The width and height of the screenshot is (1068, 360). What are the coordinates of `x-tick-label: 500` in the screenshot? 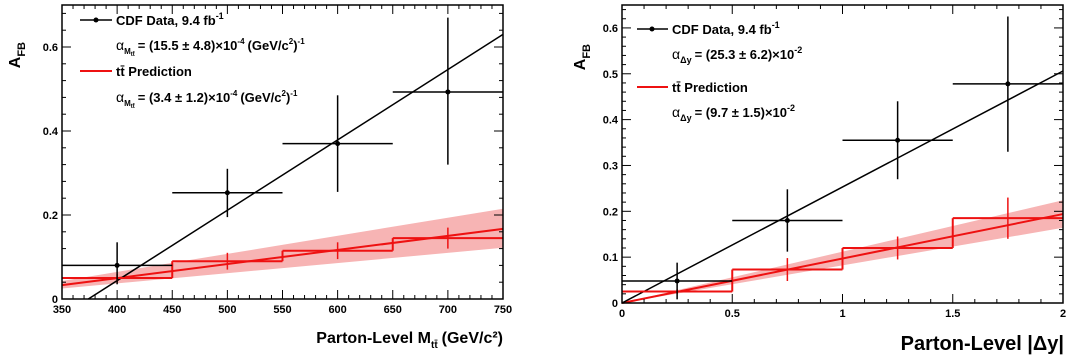 It's located at (227, 310).